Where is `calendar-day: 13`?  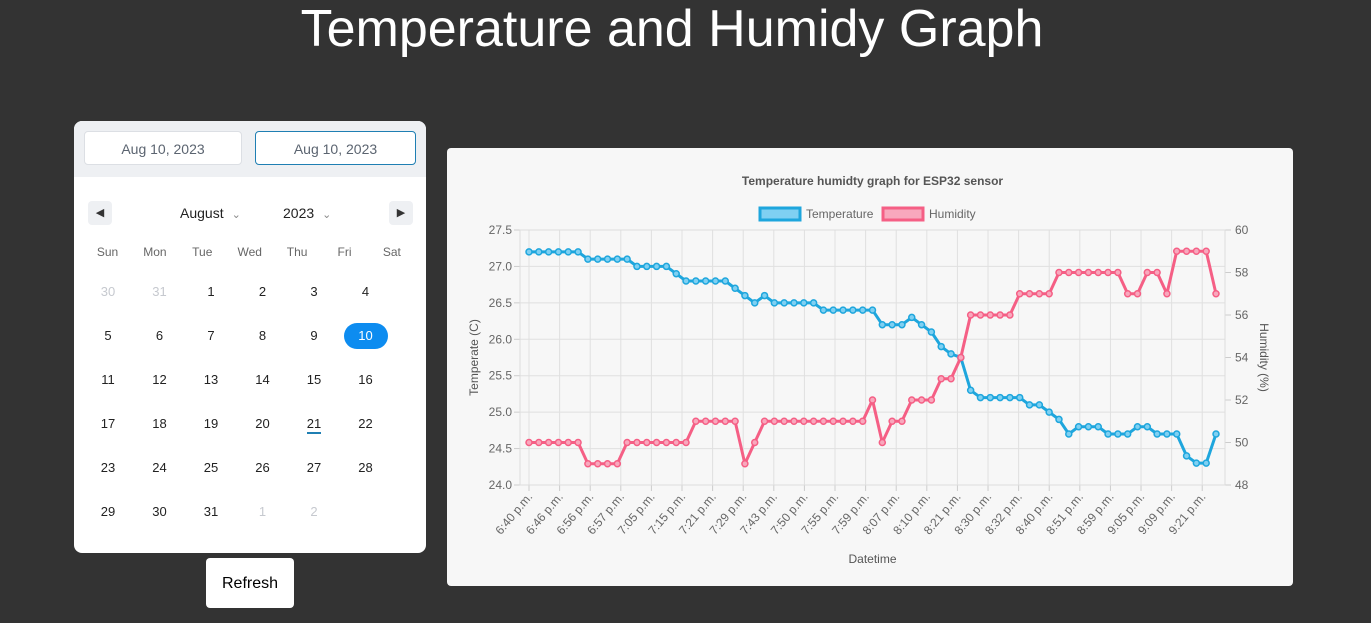
calendar-day: 13 is located at coordinates (211, 380).